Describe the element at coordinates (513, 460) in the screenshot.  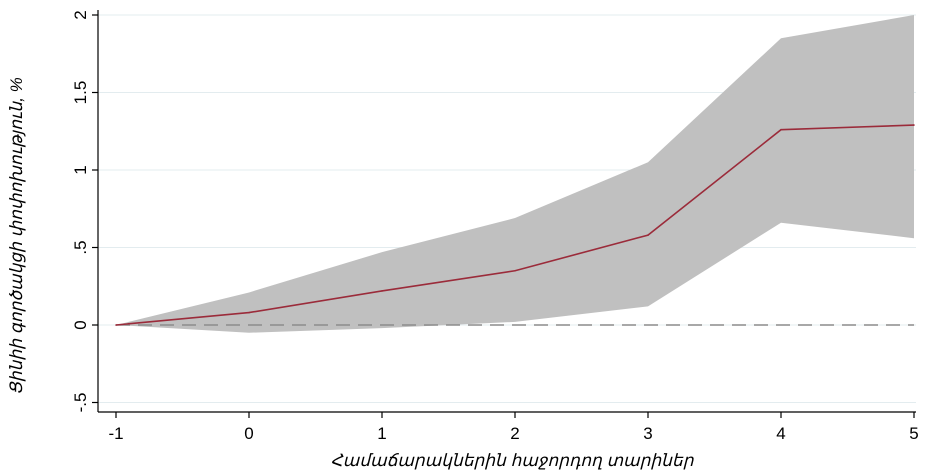
I see `x-axis-title: Համաճարակներին հաջորդող տարիներ` at that location.